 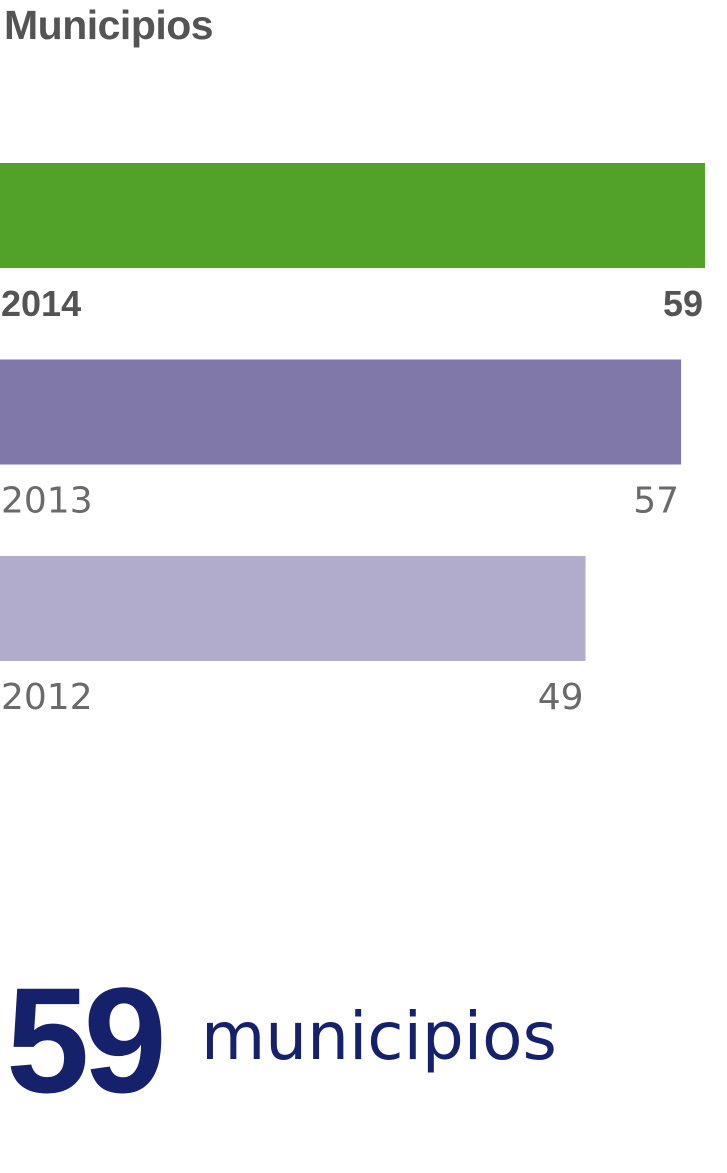 I want to click on summary-unit: municipios, so click(x=379, y=1036).